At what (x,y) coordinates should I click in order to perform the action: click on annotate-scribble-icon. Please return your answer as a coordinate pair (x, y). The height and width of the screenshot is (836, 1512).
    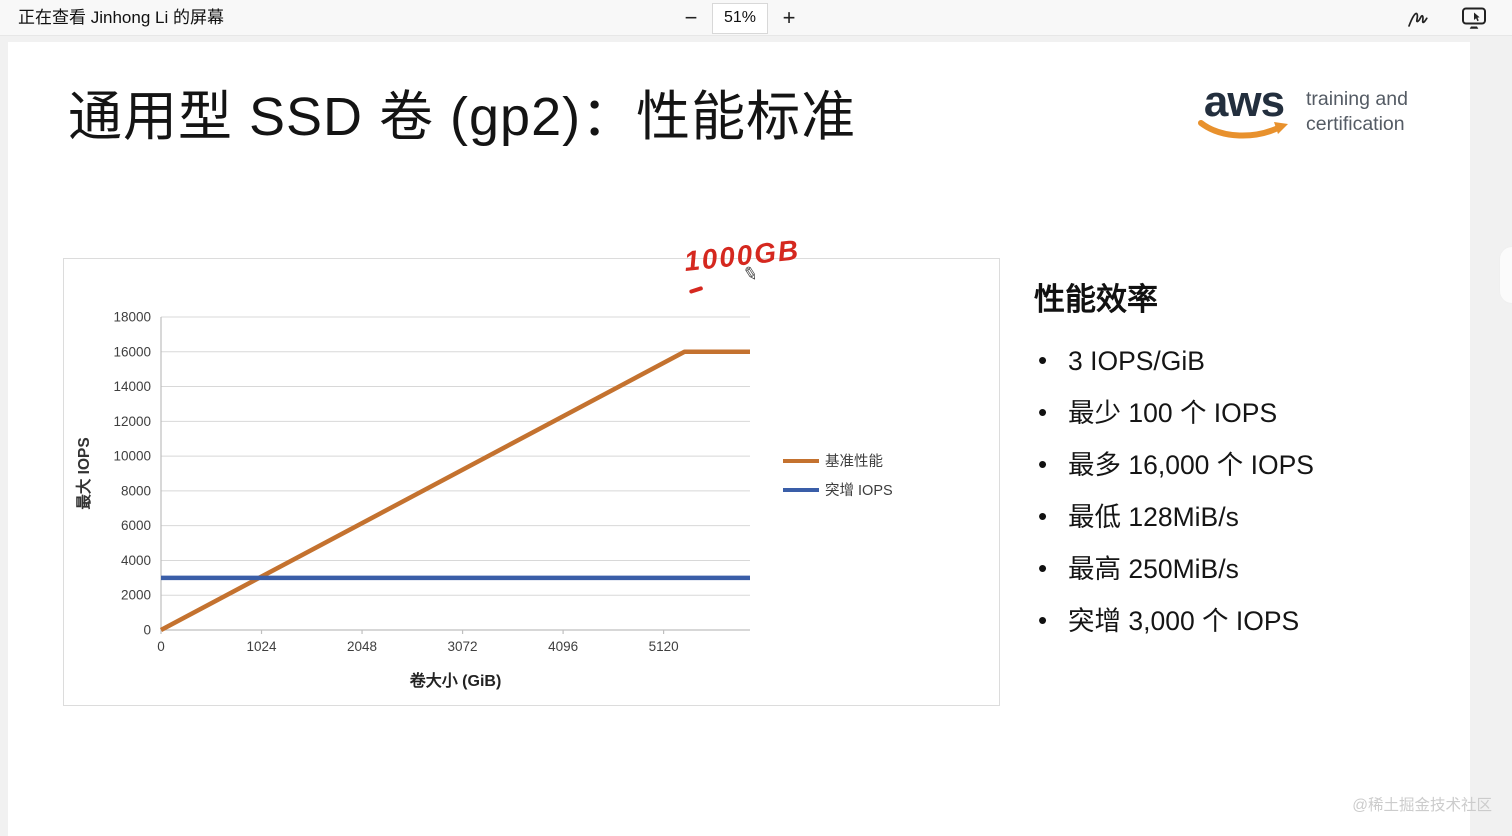
    Looking at the image, I should click on (1418, 18).